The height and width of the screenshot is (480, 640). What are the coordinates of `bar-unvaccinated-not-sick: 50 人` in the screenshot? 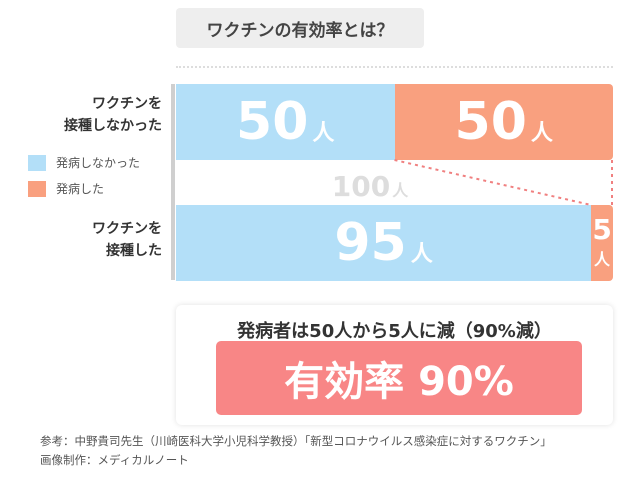 It's located at (285, 122).